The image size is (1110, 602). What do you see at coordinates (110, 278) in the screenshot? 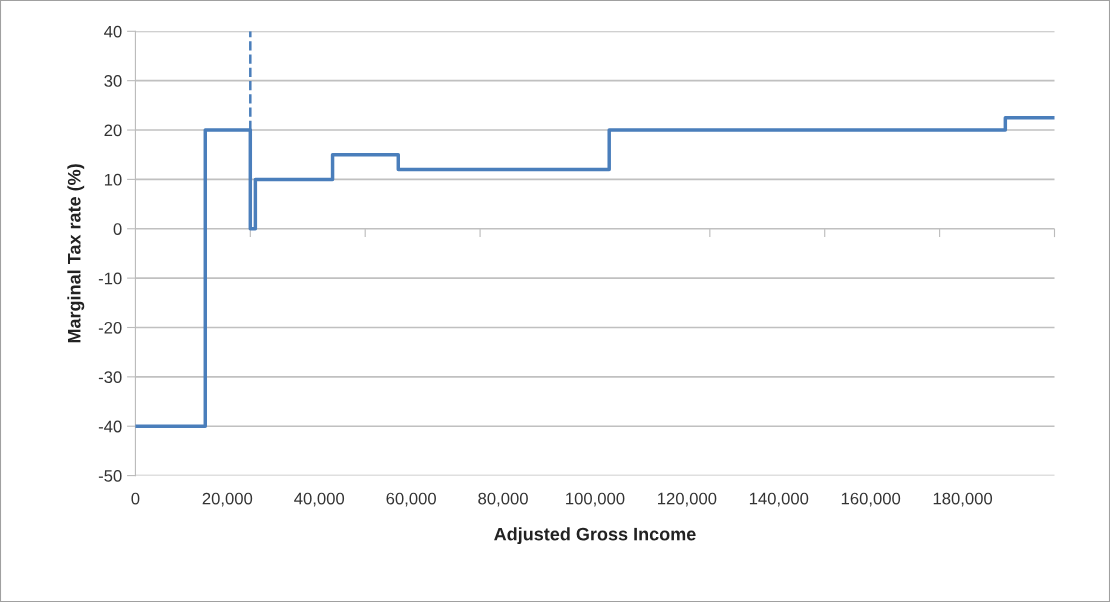
I see `y-tick-label: -10` at bounding box center [110, 278].